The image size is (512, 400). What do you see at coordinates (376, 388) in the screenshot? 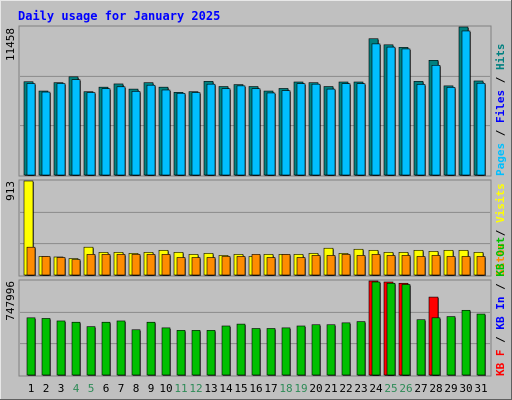
I see `day-label-24: 24` at bounding box center [376, 388].